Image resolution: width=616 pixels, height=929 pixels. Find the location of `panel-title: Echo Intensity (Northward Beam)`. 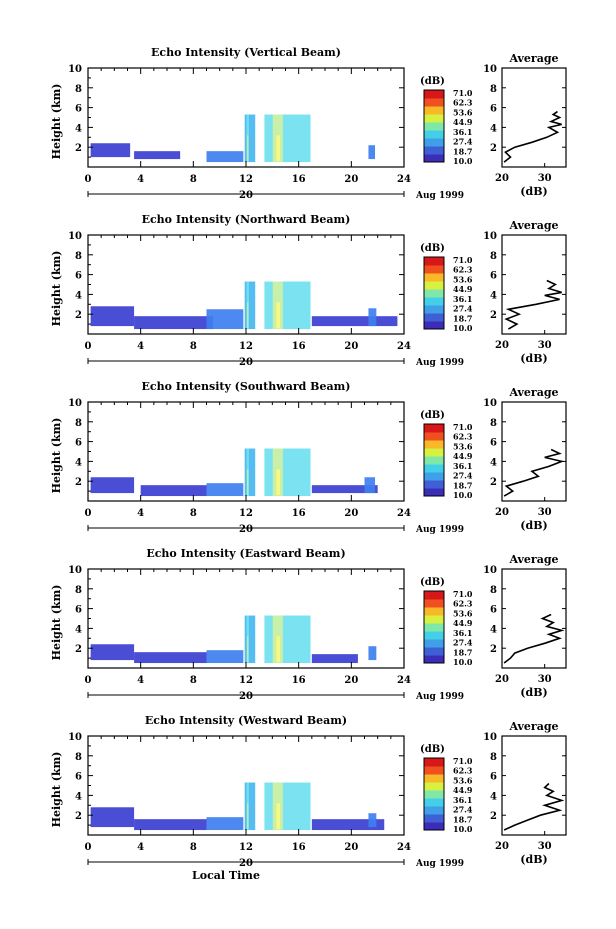

panel-title: Echo Intensity (Northward Beam) is located at coordinates (246, 219).